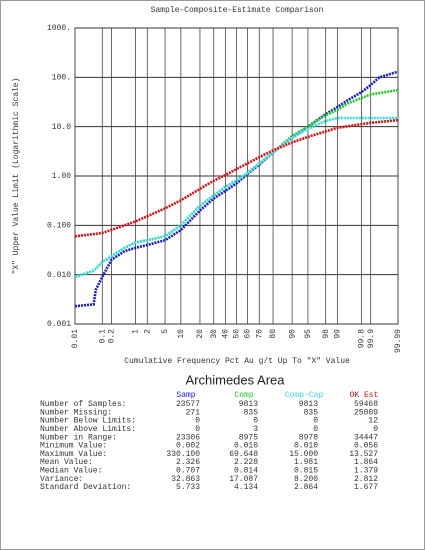 This screenshot has width=425, height=550. Describe the element at coordinates (255, 429) in the screenshot. I see `cell-value: 3` at that location.